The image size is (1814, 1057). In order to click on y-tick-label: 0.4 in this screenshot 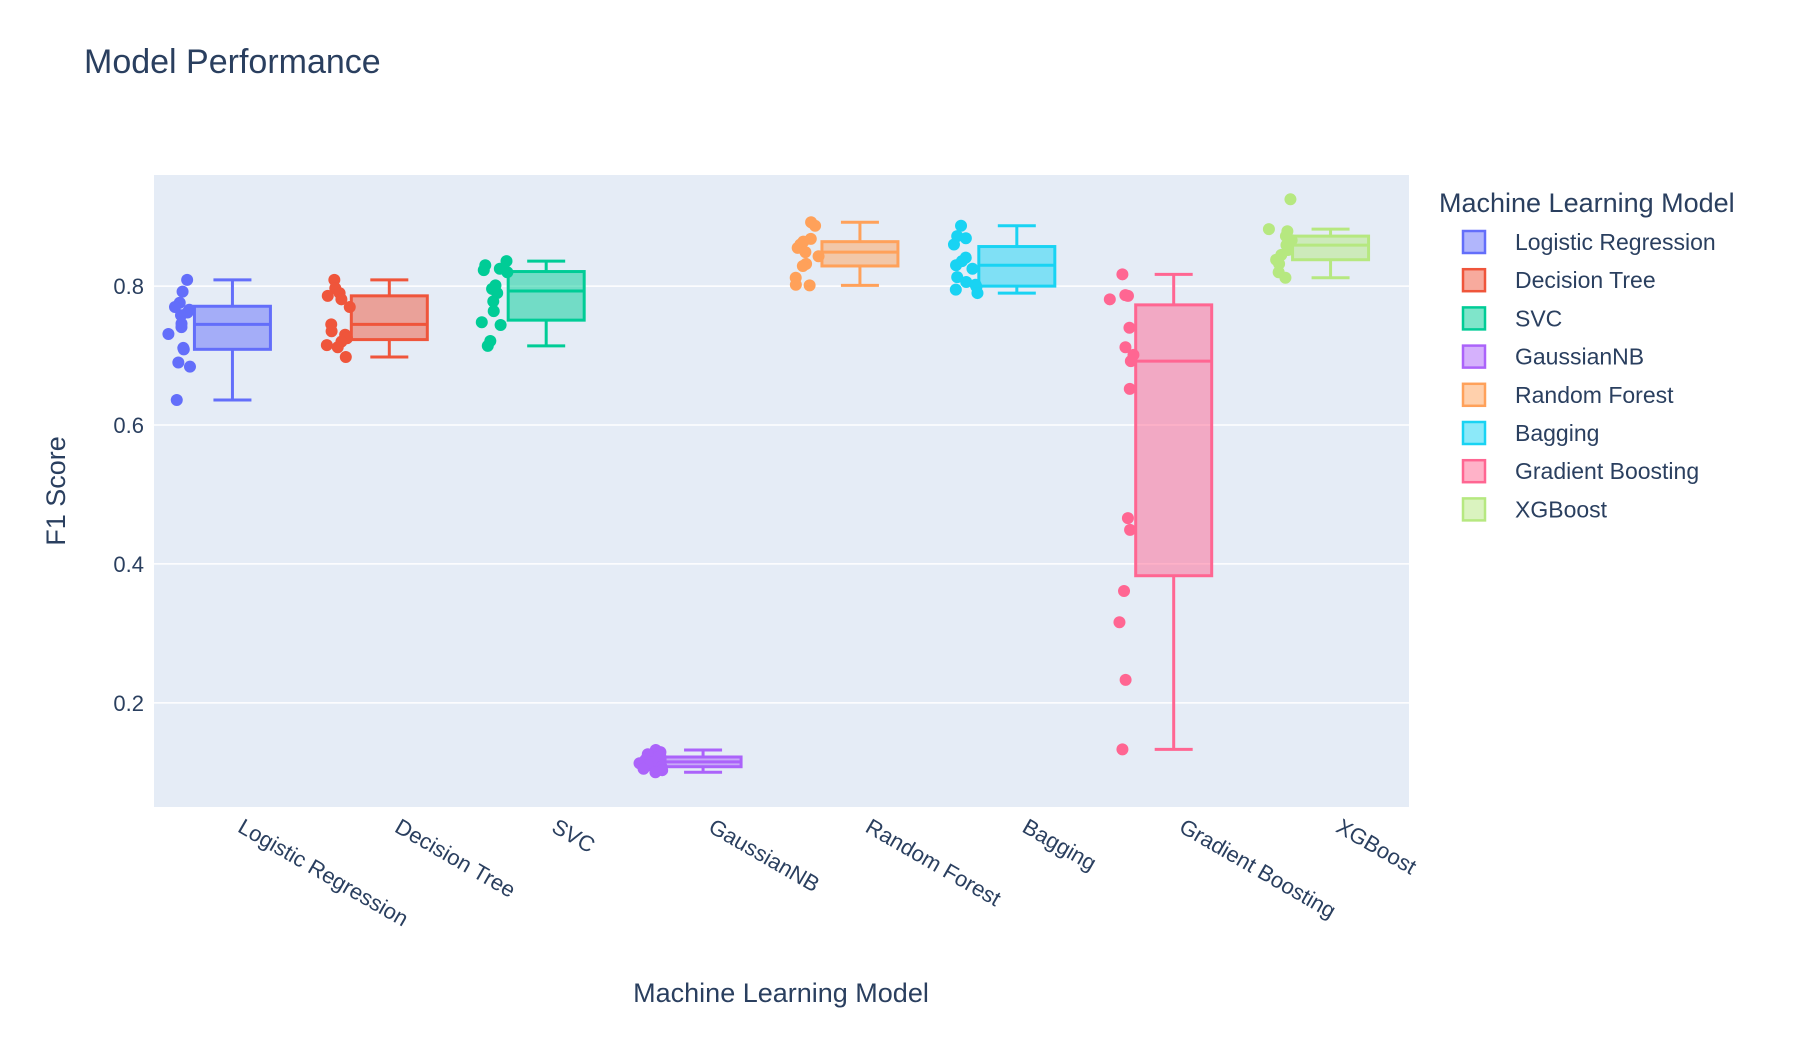, I will do `click(128, 564)`.